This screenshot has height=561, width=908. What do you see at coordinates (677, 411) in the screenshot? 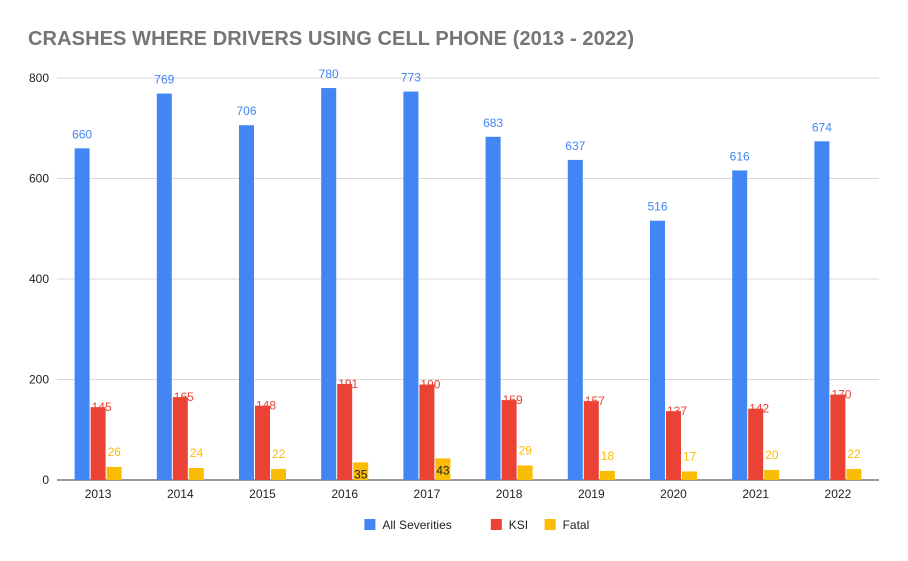
I see `data-label: 137` at bounding box center [677, 411].